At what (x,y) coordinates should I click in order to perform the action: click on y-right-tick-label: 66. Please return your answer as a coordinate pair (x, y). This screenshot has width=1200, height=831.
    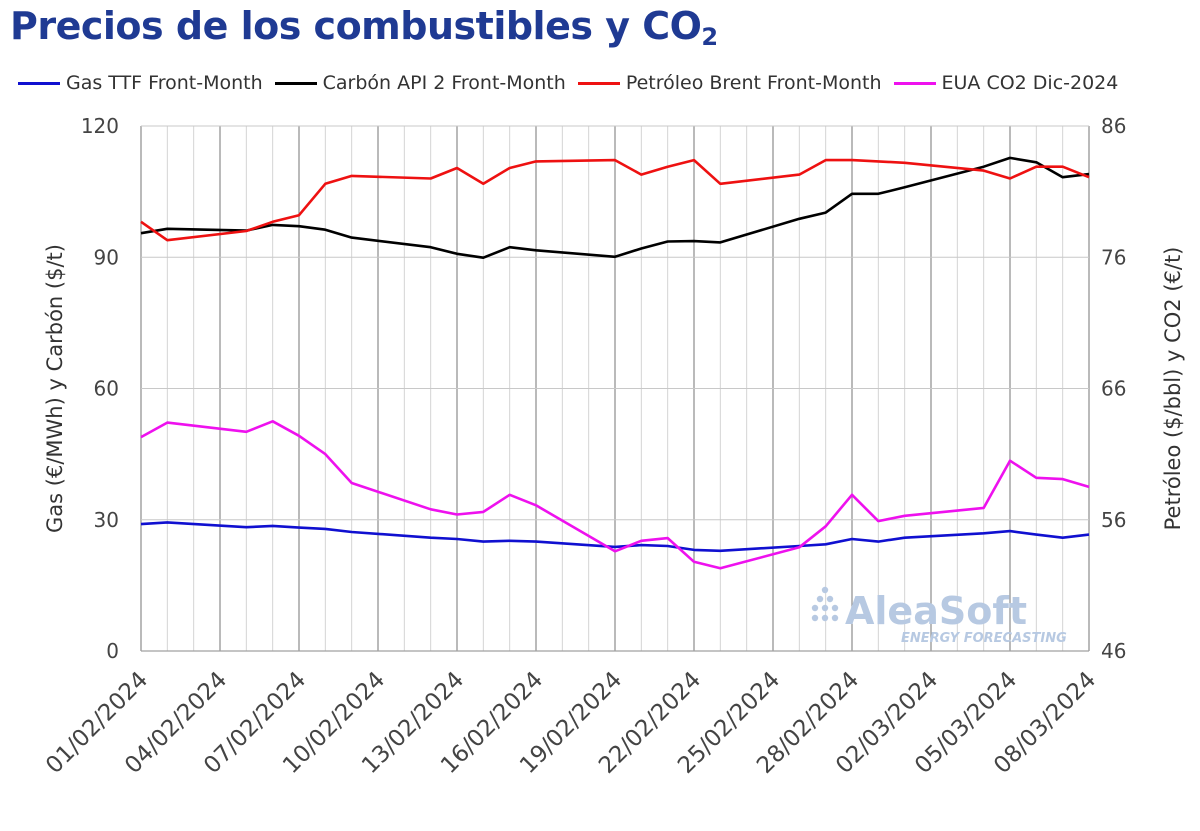
    Looking at the image, I should click on (1113, 389).